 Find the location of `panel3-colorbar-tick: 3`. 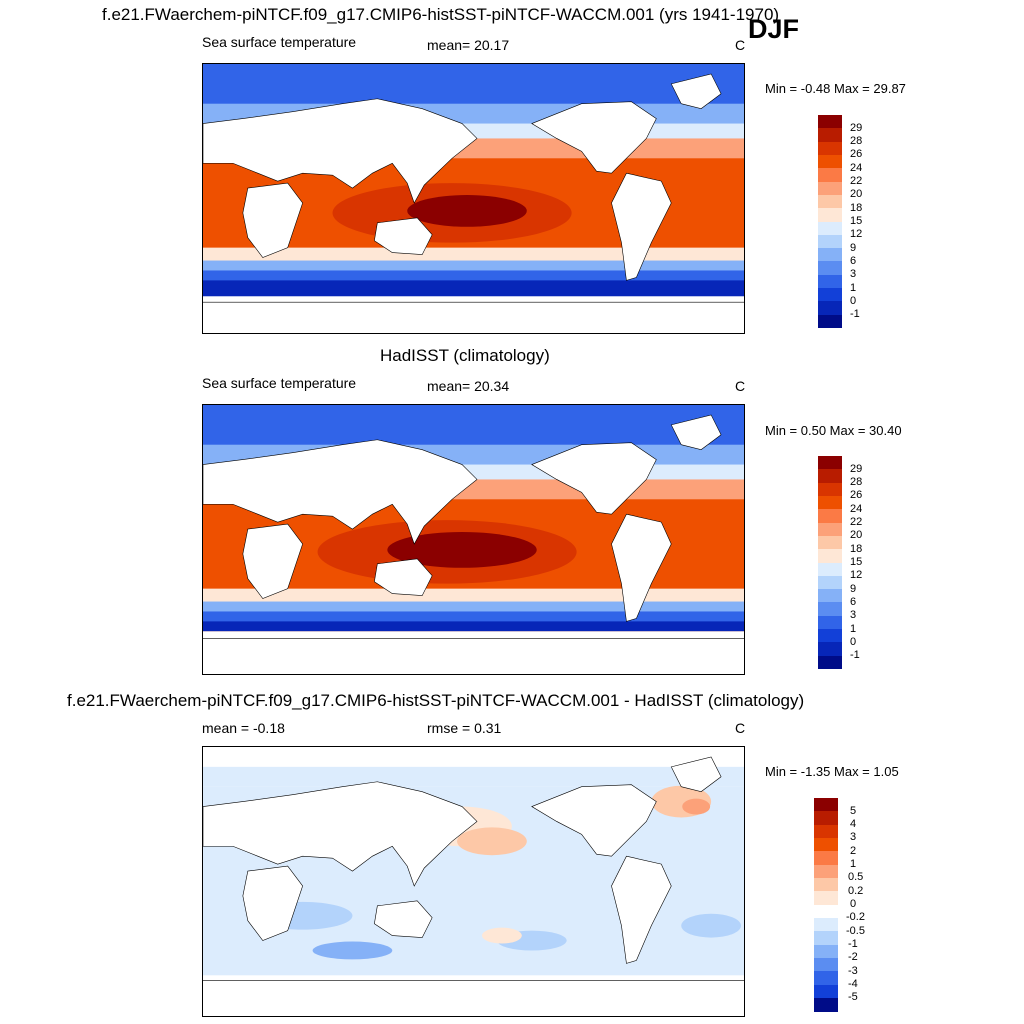

panel3-colorbar-tick: 3 is located at coordinates (853, 837).